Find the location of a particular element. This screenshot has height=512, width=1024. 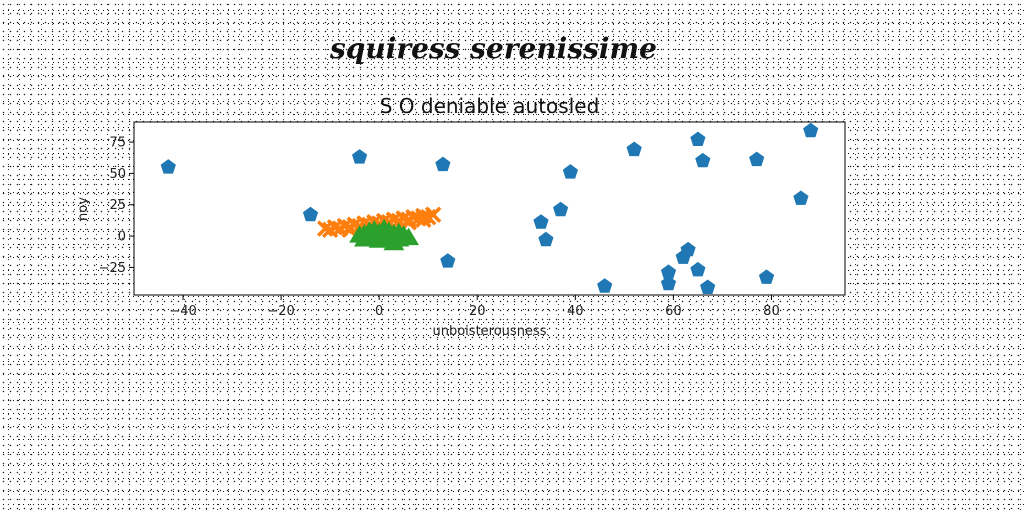

y-tick-label: 0 is located at coordinates (122, 237).